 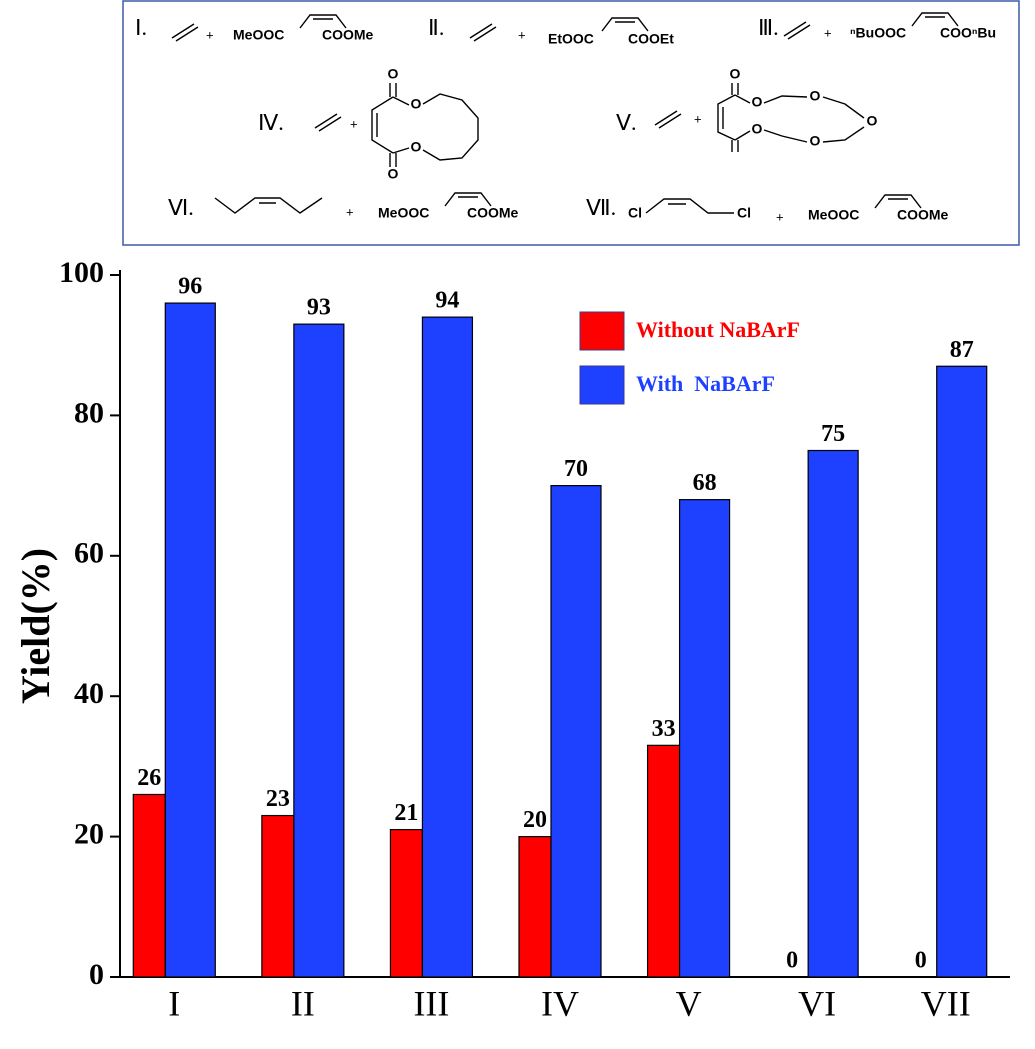 I want to click on value-label: 93, so click(x=319, y=308).